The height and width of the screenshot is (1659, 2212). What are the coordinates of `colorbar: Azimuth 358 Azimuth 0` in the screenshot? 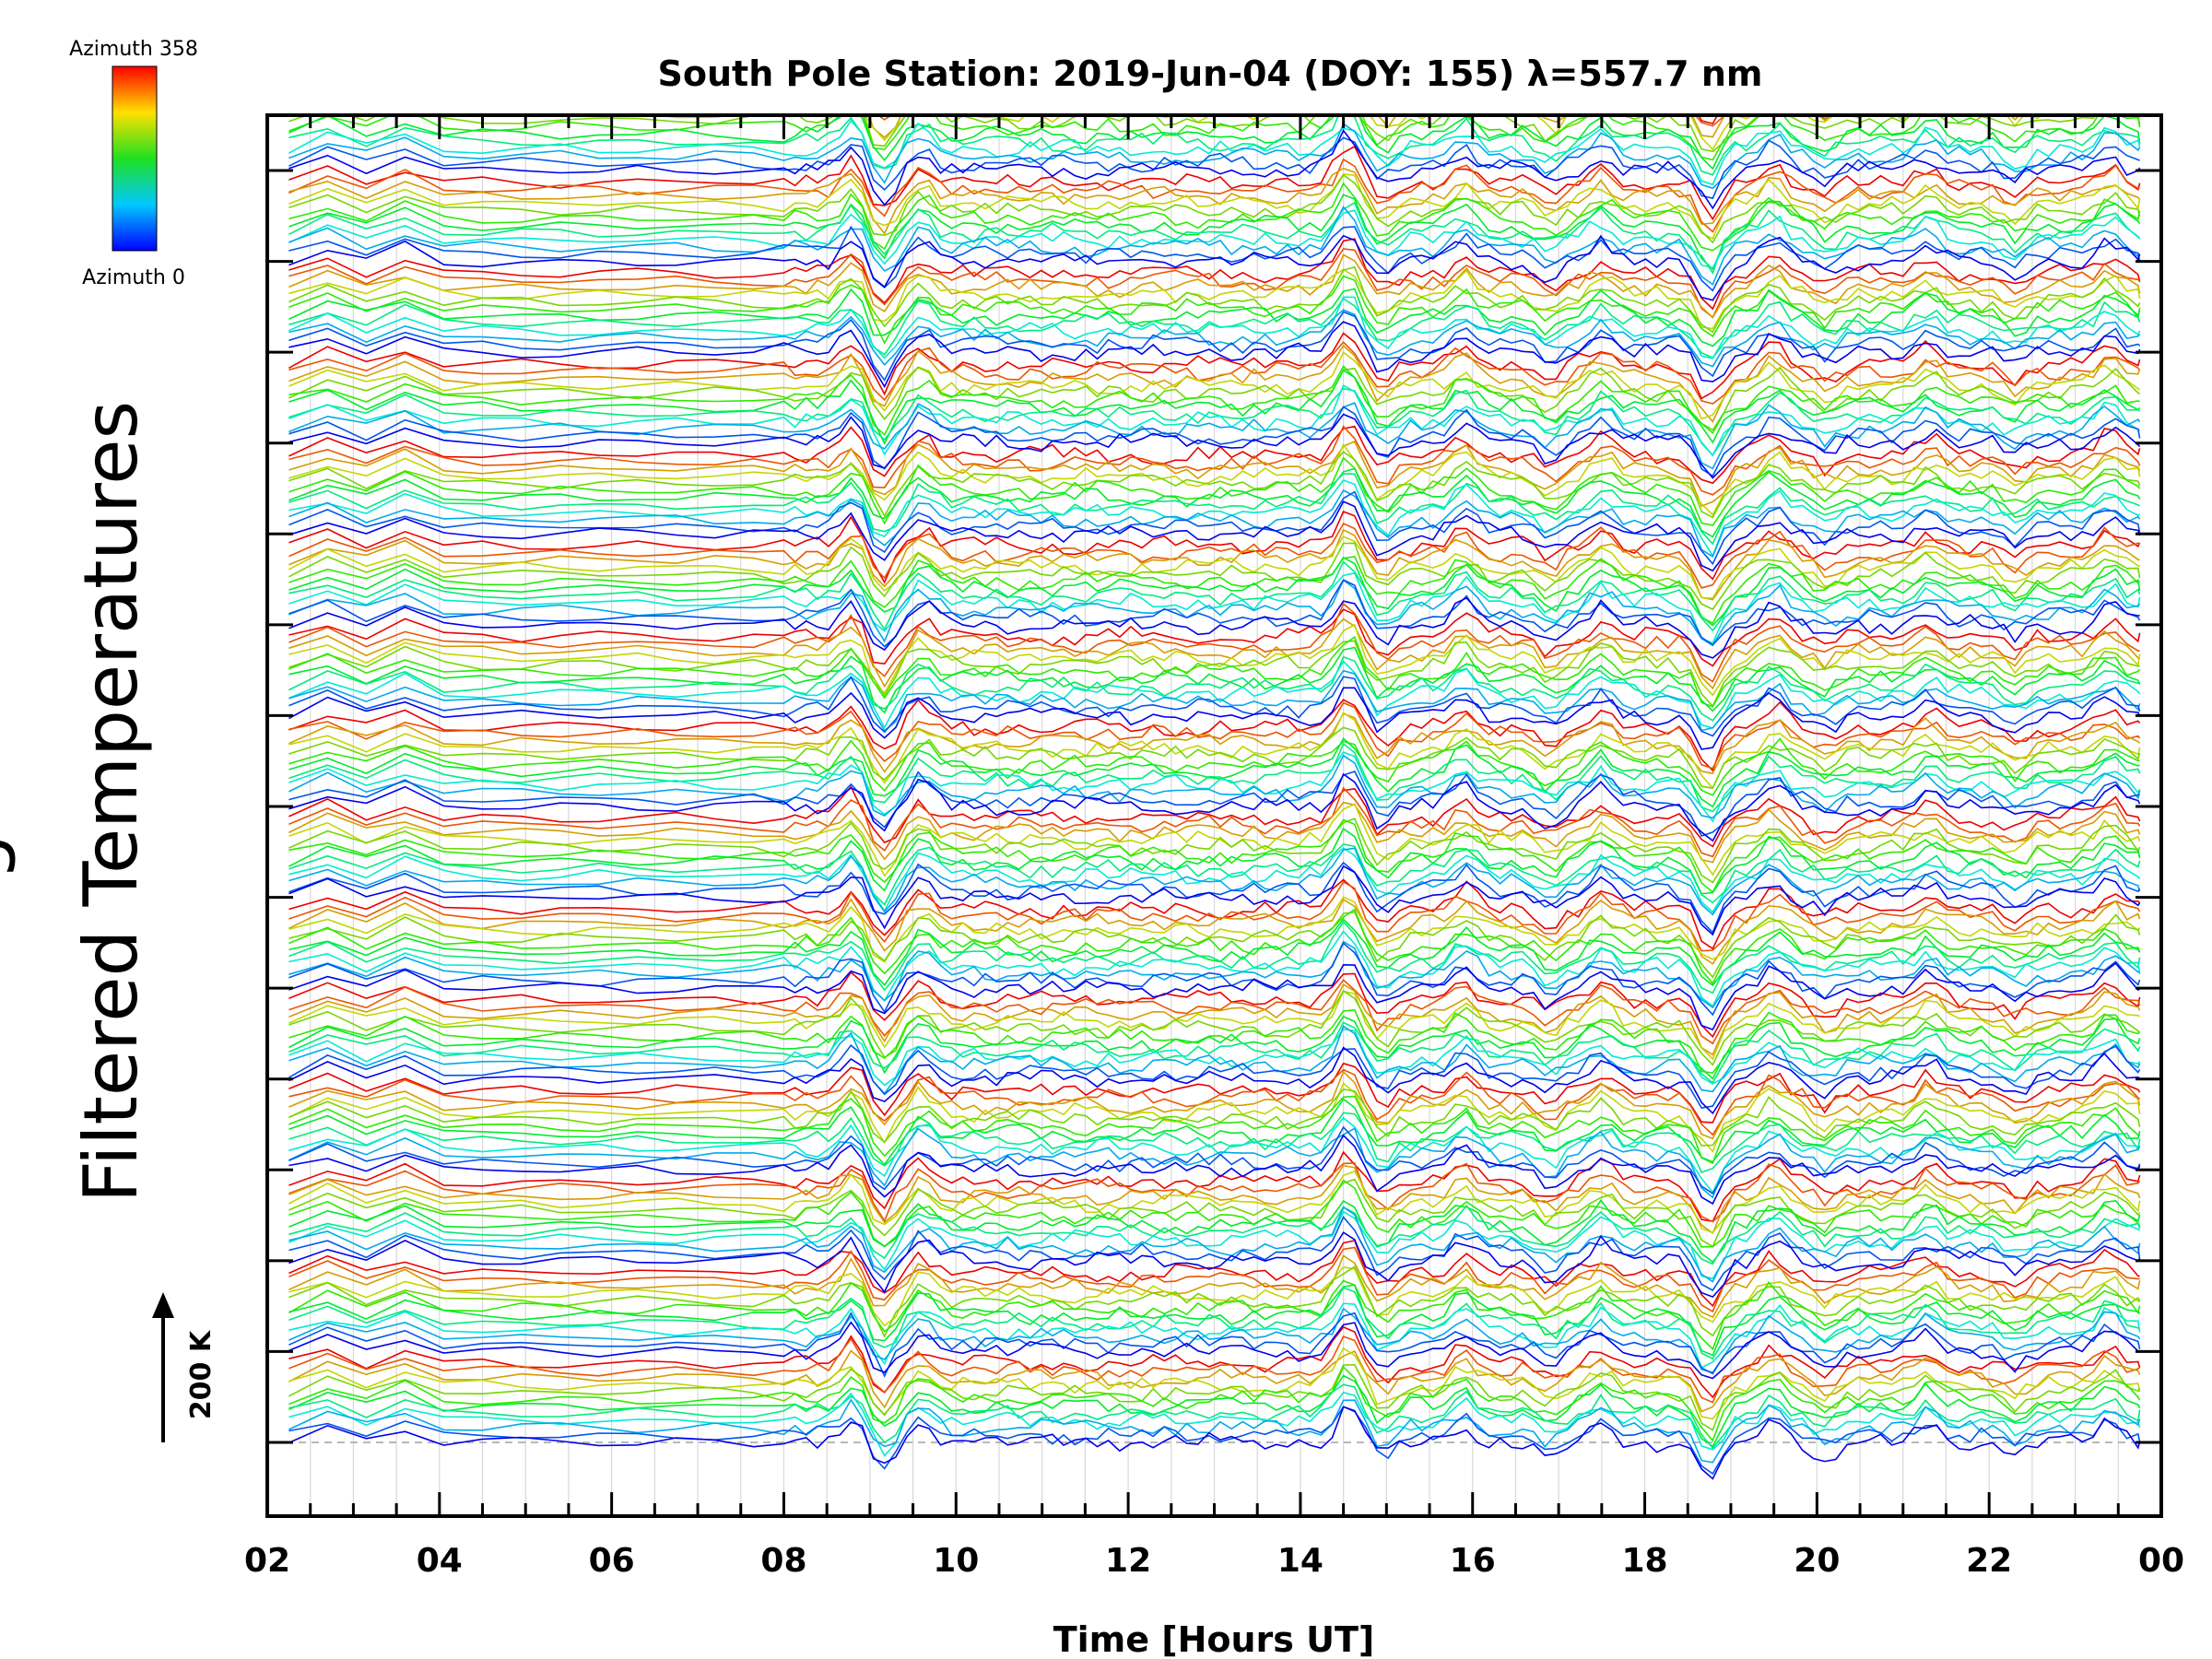 It's located at (133, 163).